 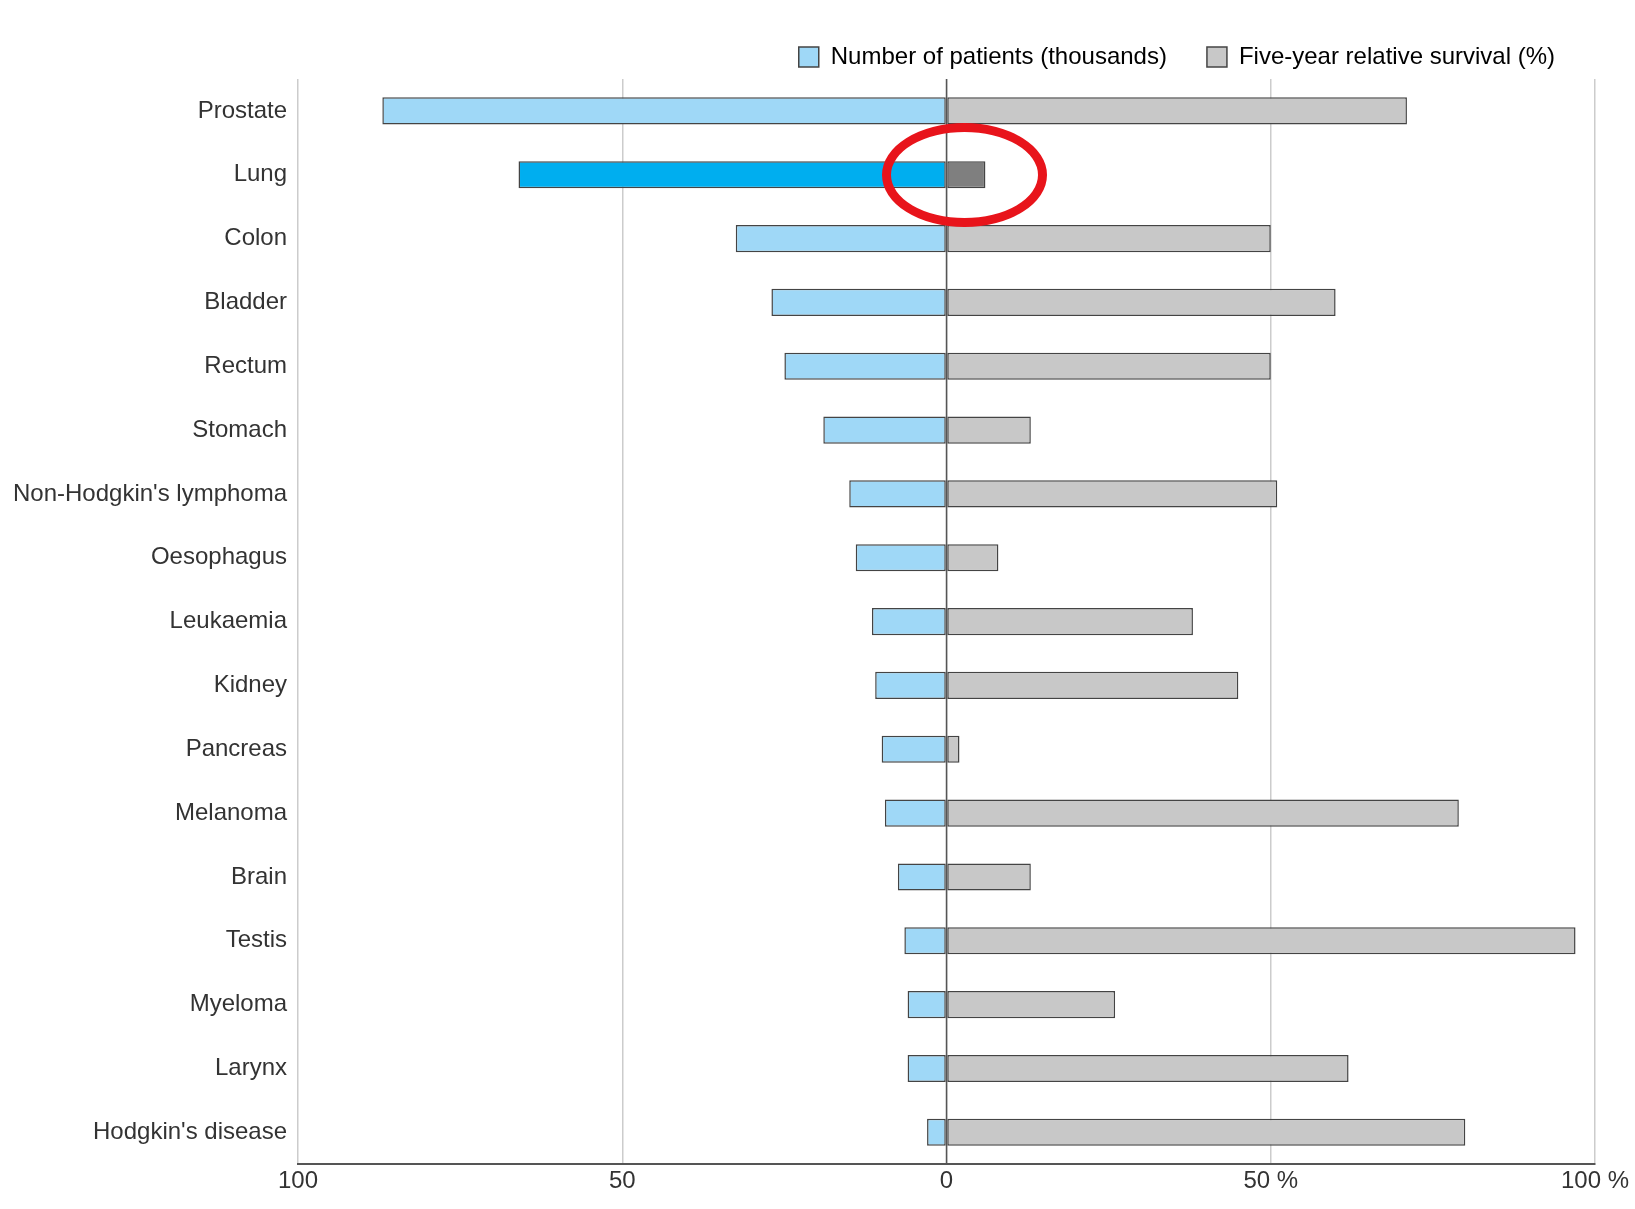 What do you see at coordinates (1397, 55) in the screenshot?
I see `legend-label: Five-year relative survival (%)` at bounding box center [1397, 55].